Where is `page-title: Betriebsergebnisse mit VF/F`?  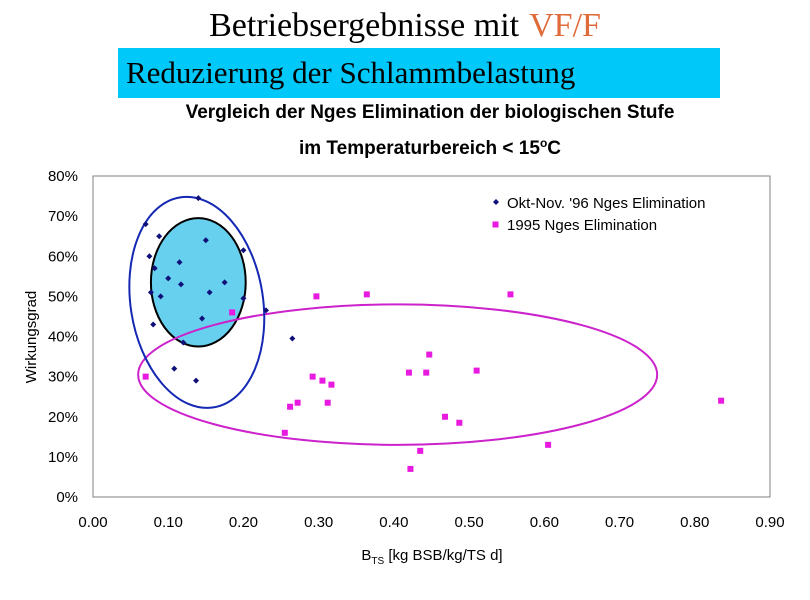
page-title: Betriebsergebnisse mit VF/F is located at coordinates (405, 26).